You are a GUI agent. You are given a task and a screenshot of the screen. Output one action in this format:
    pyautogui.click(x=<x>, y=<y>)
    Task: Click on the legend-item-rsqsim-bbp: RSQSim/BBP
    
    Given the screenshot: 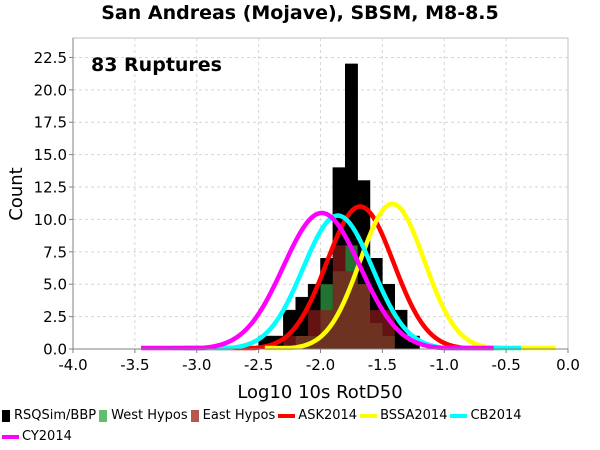 What is the action you would take?
    pyautogui.click(x=49, y=415)
    